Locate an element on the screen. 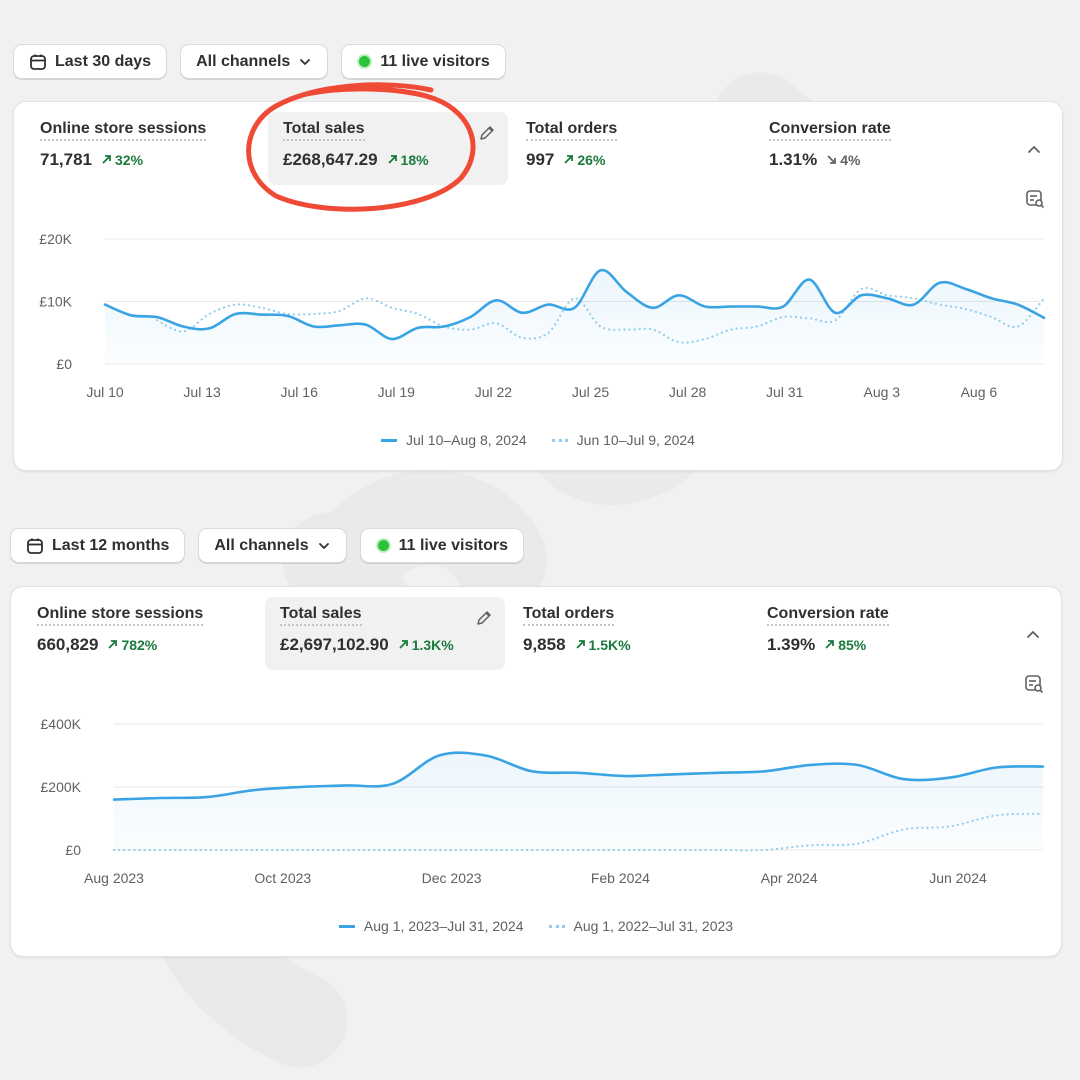  legend-item-current: Jul 10–Aug 8, 2024 is located at coordinates (454, 440).